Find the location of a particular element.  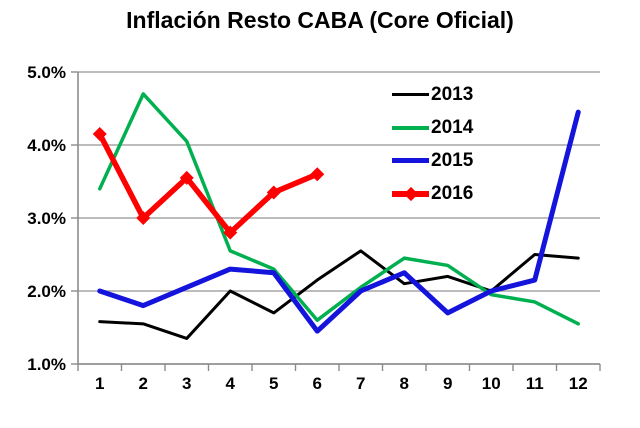

legend-diamond-icon is located at coordinates (410, 193).